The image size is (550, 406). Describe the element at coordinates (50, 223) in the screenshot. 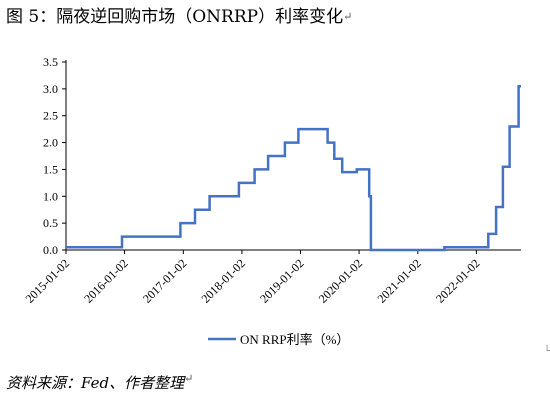

I see `y-tick-label: 0.5` at that location.